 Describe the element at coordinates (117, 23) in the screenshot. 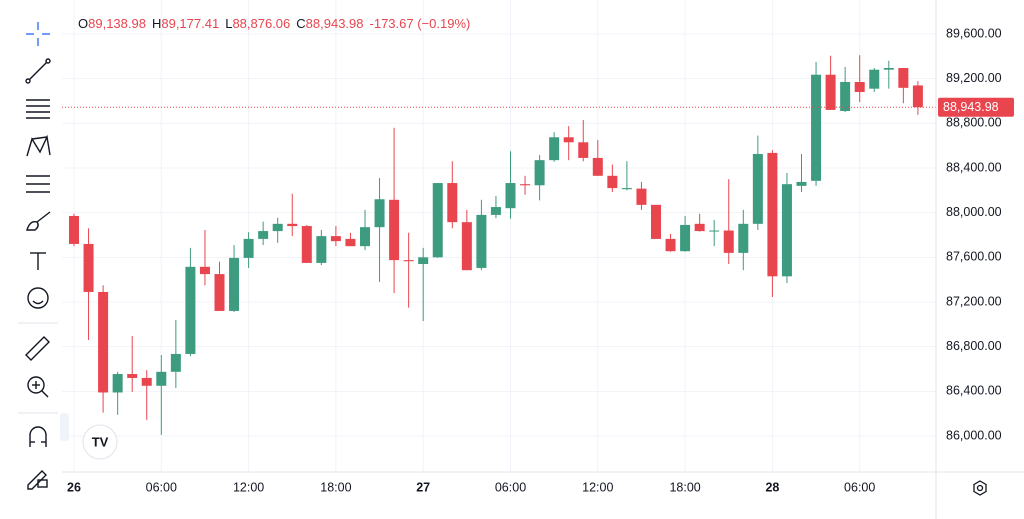

I see `legend-value: 89,138.98` at that location.